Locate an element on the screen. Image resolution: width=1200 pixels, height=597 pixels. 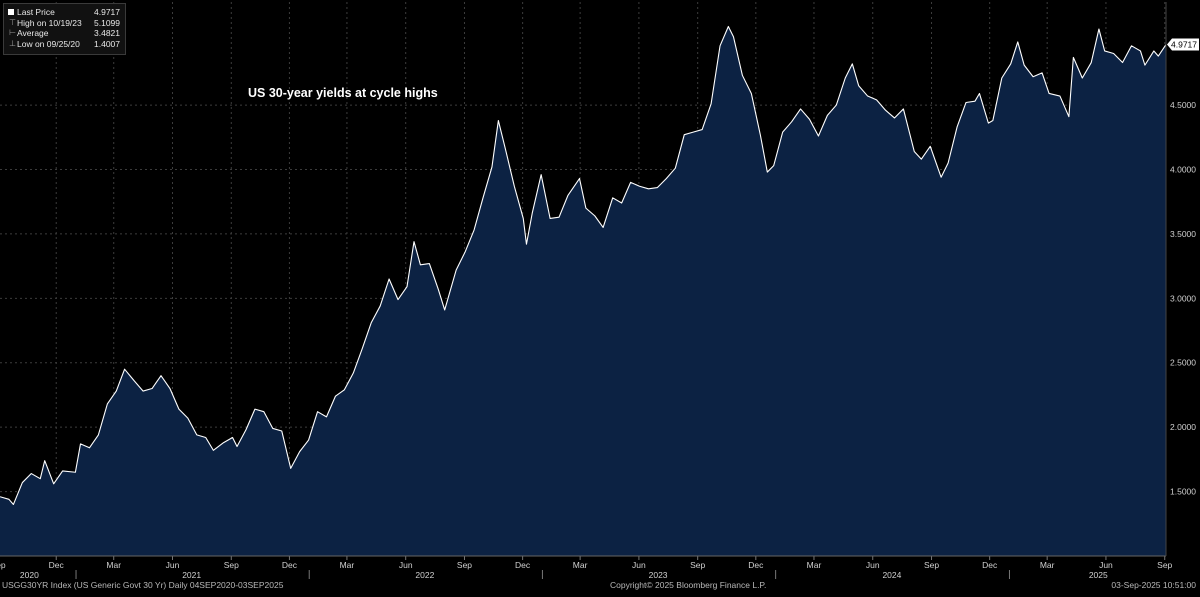
legend-value: 4.9717 is located at coordinates (107, 12).